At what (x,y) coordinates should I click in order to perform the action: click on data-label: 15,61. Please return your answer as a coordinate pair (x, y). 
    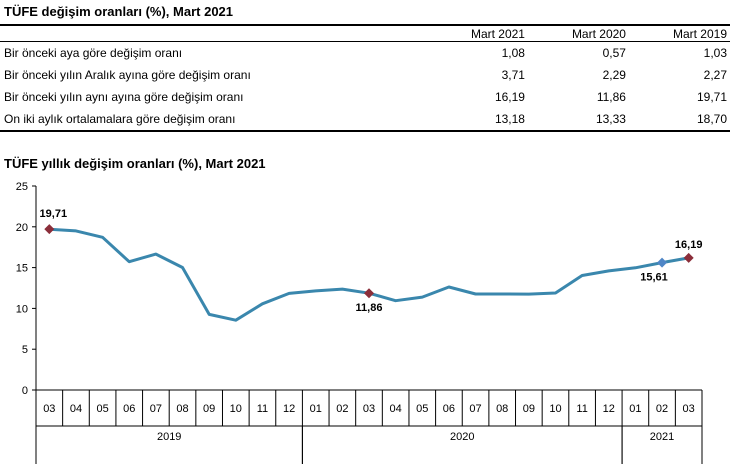
    Looking at the image, I should click on (654, 278).